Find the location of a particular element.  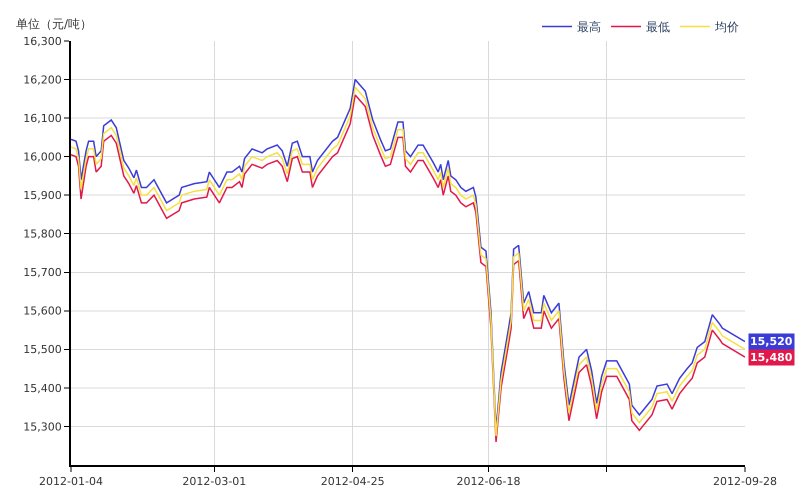

y-tick-label: 15,700 is located at coordinates (42, 273).